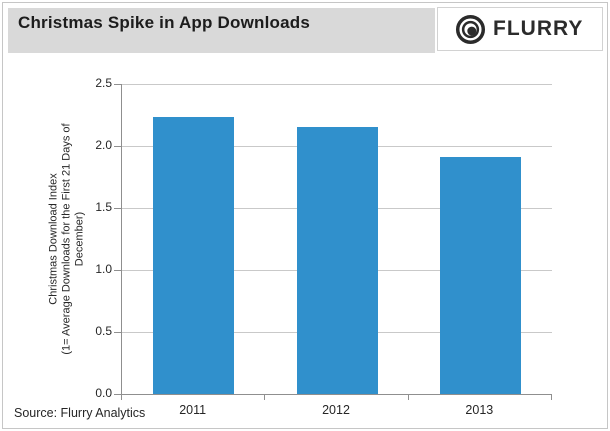  I want to click on y-tick-label-2.0: 2.0, so click(103, 145).